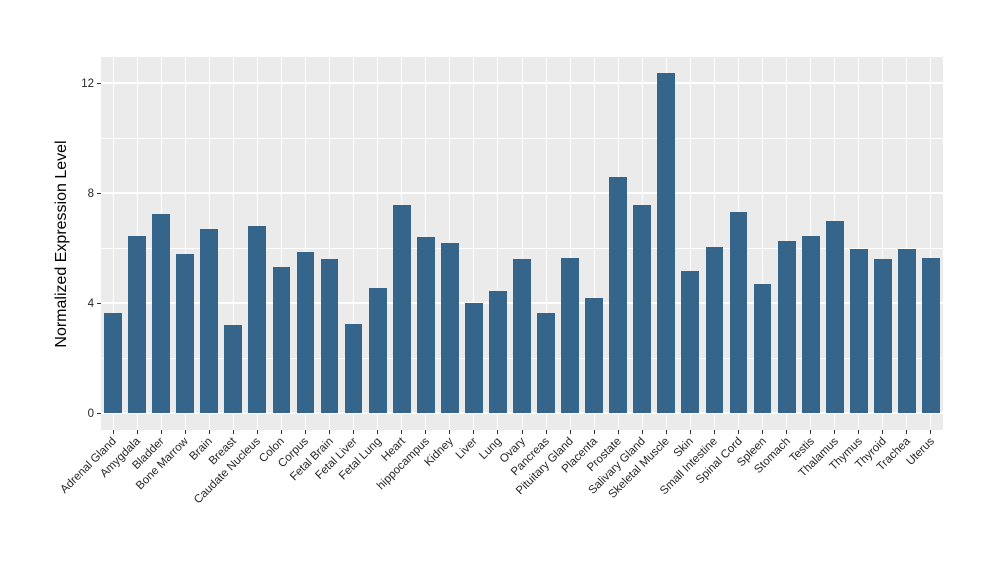  I want to click on bar-heart, so click(401, 309).